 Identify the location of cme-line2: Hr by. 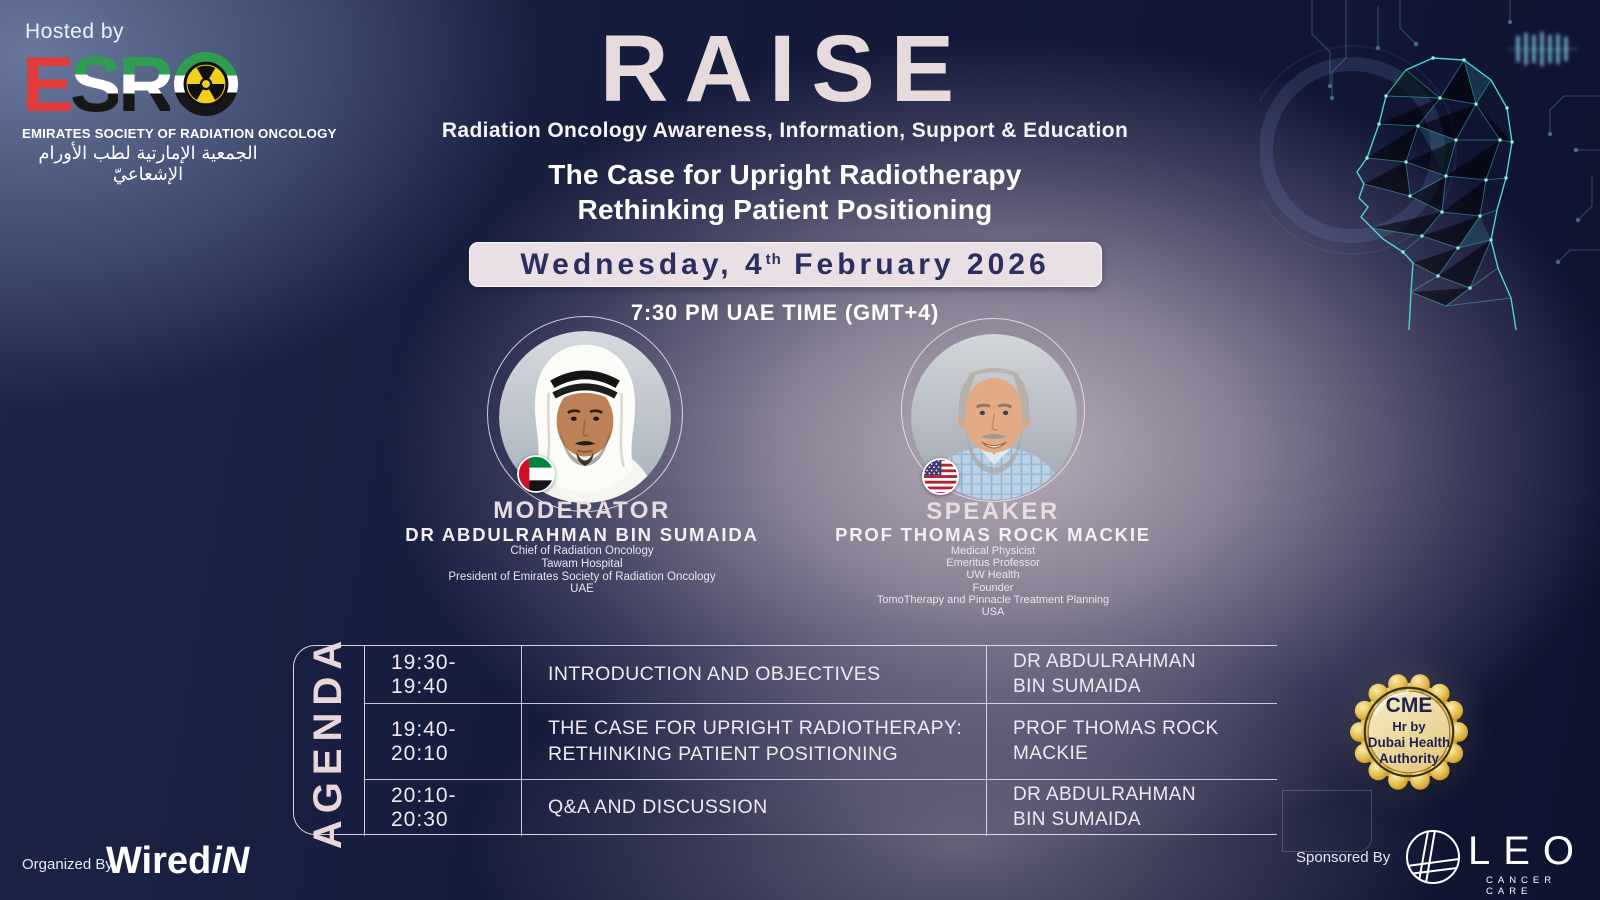
(1409, 726).